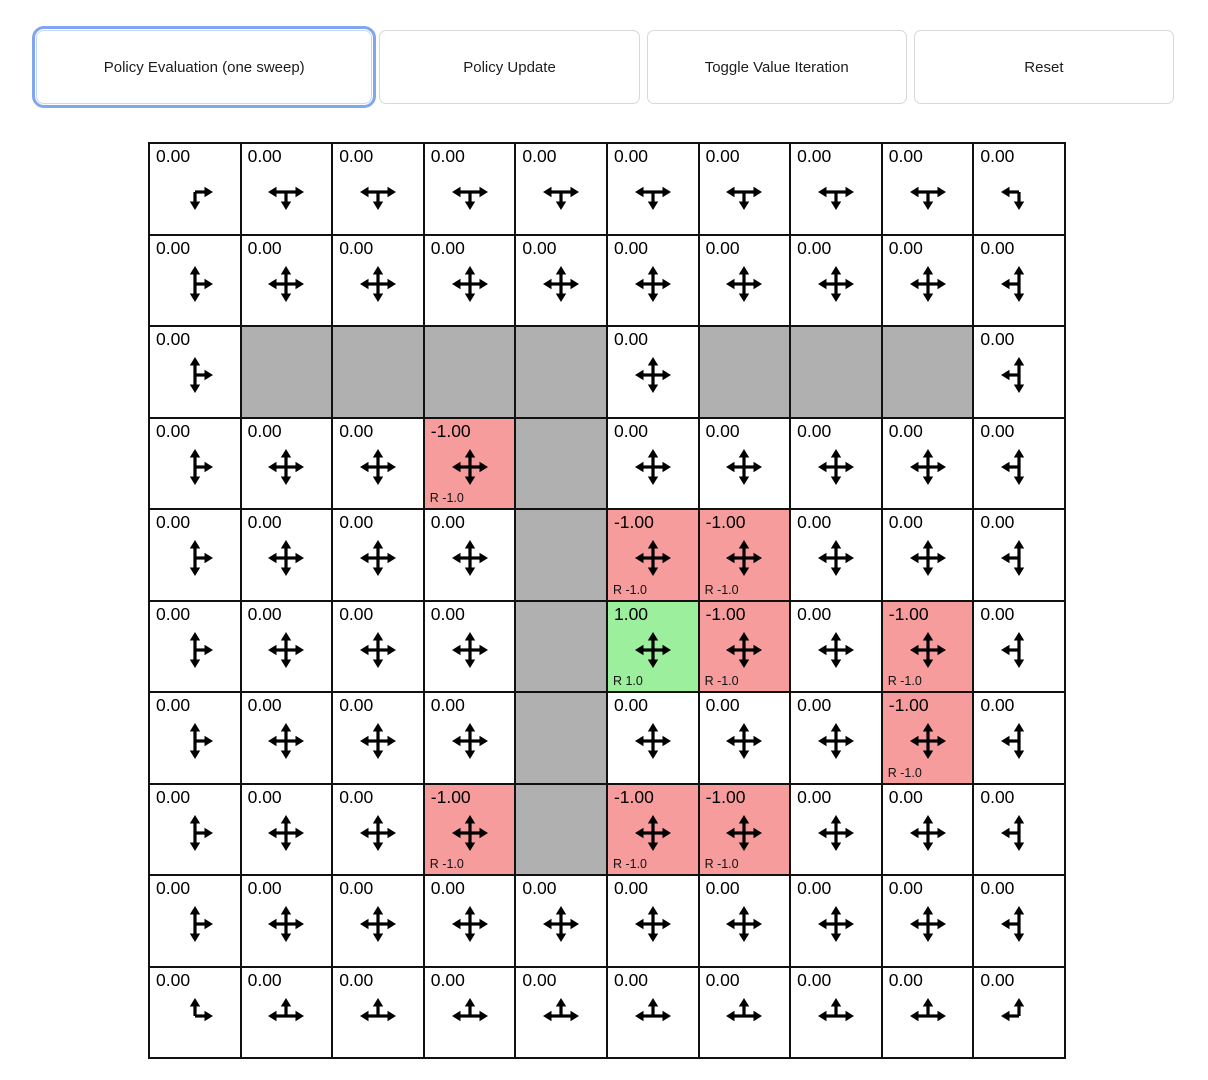  What do you see at coordinates (1043, 67) in the screenshot?
I see `reset-button: Reset` at bounding box center [1043, 67].